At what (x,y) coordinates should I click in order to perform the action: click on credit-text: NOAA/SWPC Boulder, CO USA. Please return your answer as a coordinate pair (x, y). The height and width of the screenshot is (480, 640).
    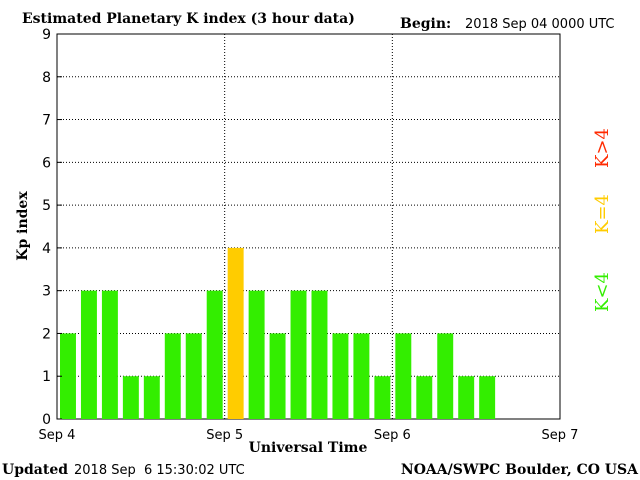
    Looking at the image, I should click on (520, 470).